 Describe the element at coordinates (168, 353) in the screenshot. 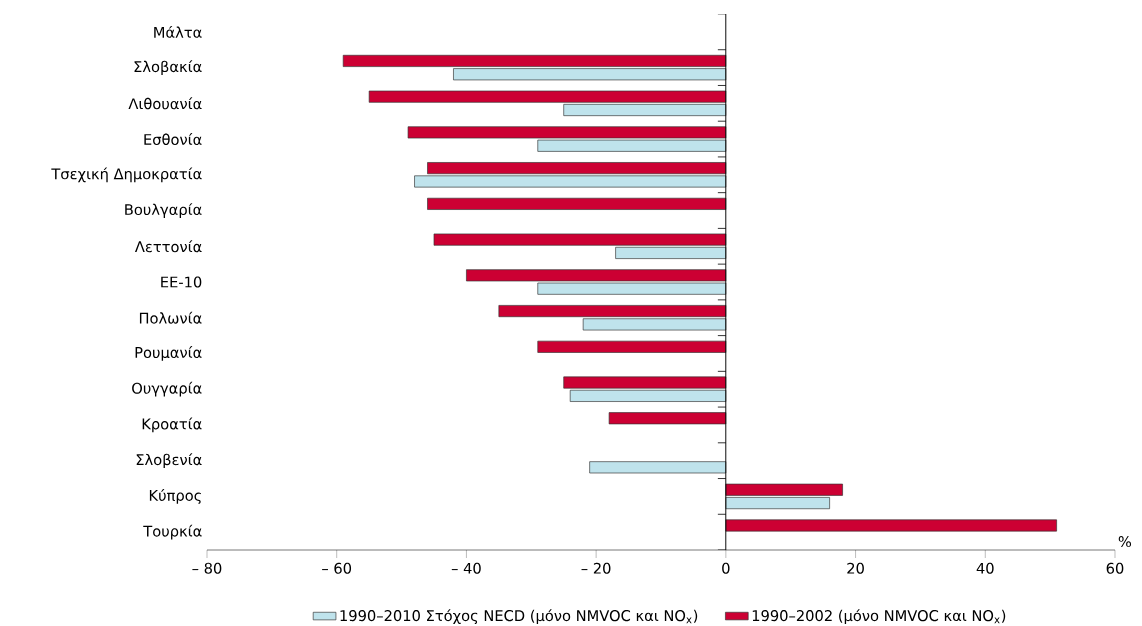

I see `y-tick-label: Ρουμανία` at that location.